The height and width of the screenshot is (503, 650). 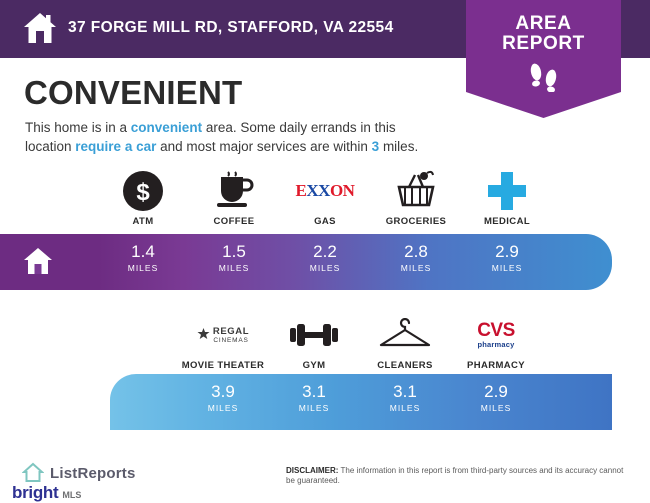 What do you see at coordinates (93, 473) in the screenshot?
I see `listreports-label: ListReports` at bounding box center [93, 473].